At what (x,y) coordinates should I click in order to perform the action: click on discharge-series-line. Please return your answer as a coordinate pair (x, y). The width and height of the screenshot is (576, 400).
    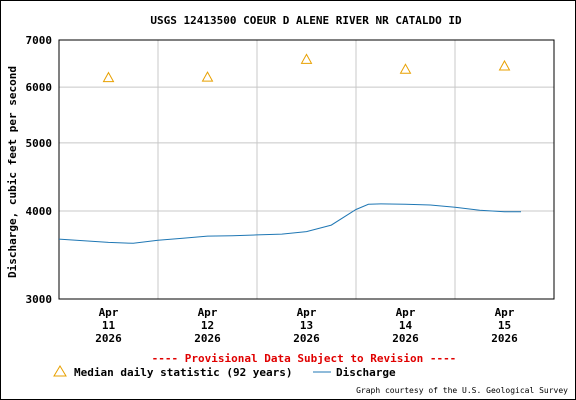
    Looking at the image, I should click on (289, 223).